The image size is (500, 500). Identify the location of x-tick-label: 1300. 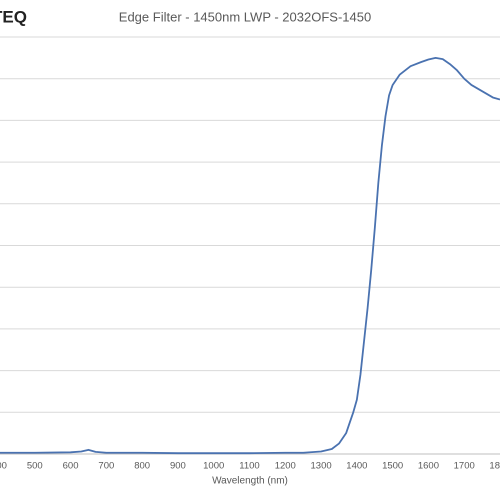
(321, 466).